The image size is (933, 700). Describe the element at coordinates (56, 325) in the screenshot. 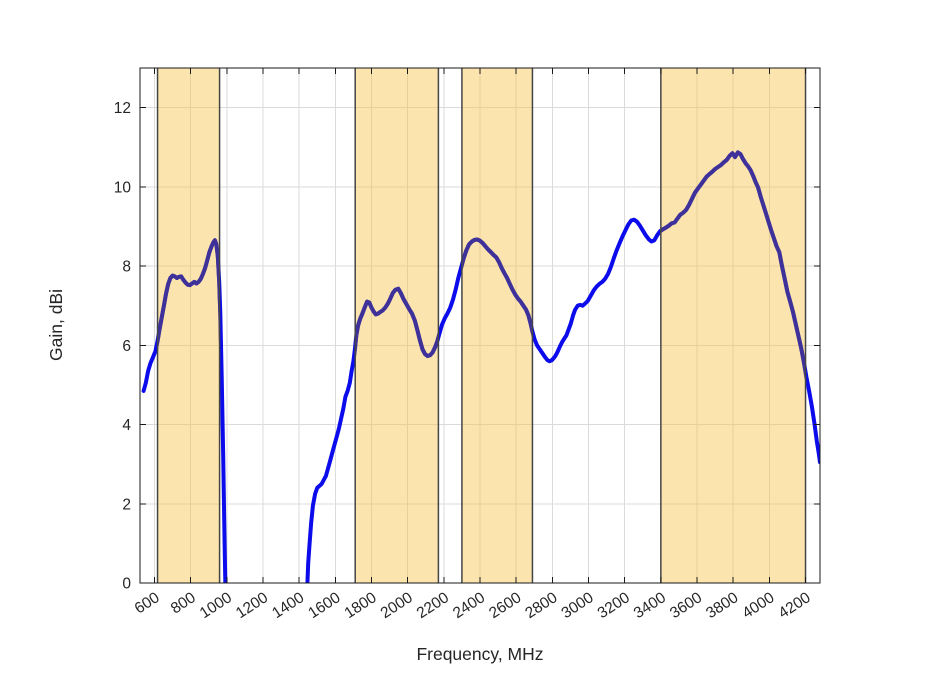

I see `y-axis-label: Gain, dBi` at that location.